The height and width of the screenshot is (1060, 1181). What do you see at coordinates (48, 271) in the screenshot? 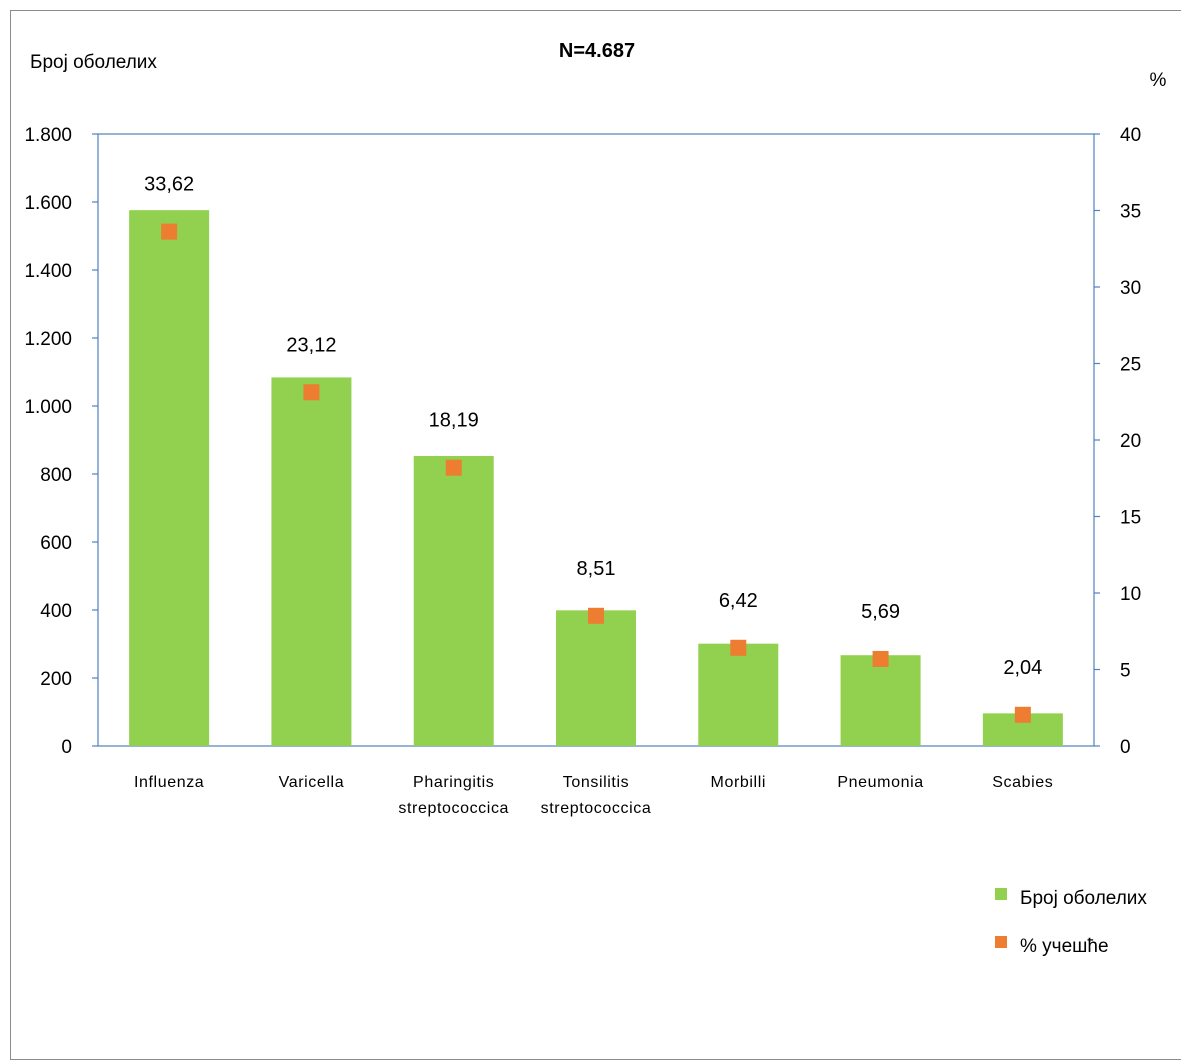
I see `left-tick-label: 1.400` at bounding box center [48, 271].